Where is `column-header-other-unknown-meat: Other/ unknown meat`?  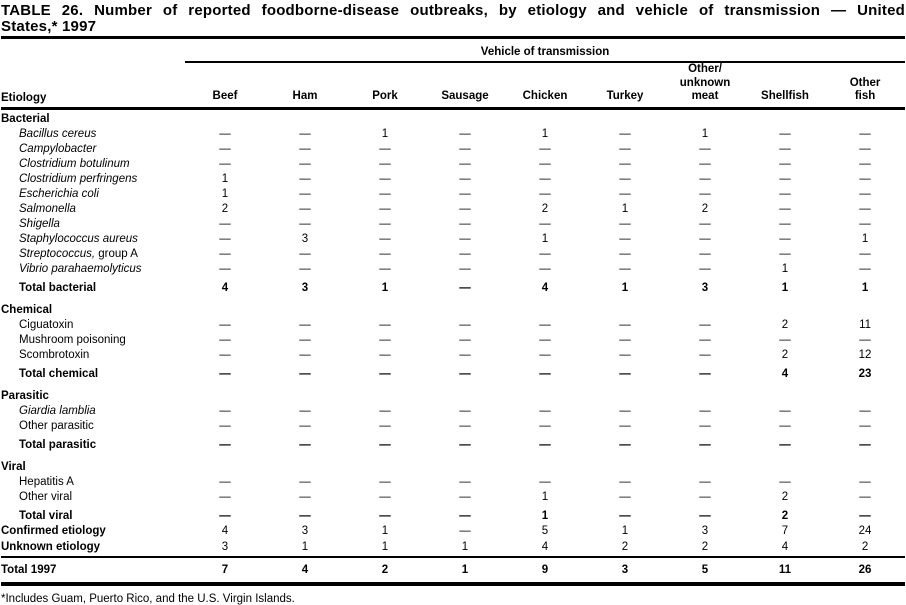 column-header-other-unknown-meat: Other/ unknown meat is located at coordinates (705, 86).